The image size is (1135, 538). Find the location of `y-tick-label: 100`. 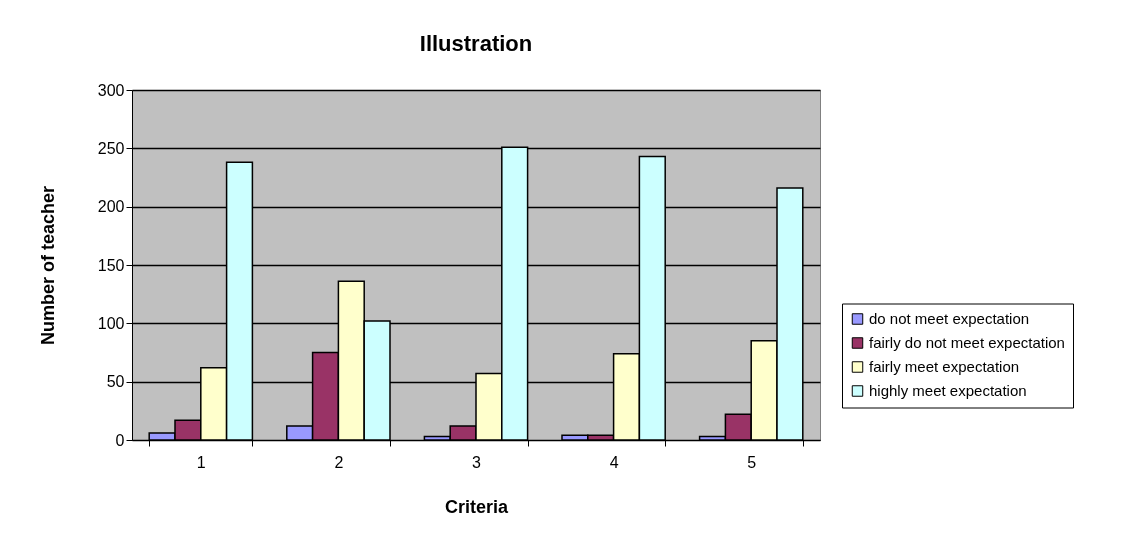

y-tick-label: 100 is located at coordinates (111, 323).